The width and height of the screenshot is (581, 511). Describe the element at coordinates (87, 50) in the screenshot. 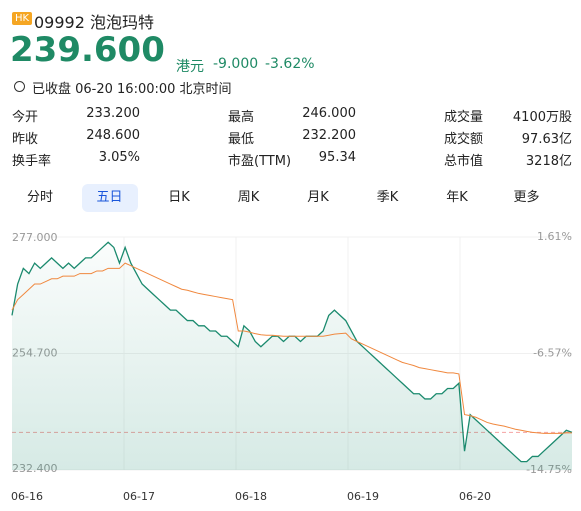

I see `price: 239.600` at that location.